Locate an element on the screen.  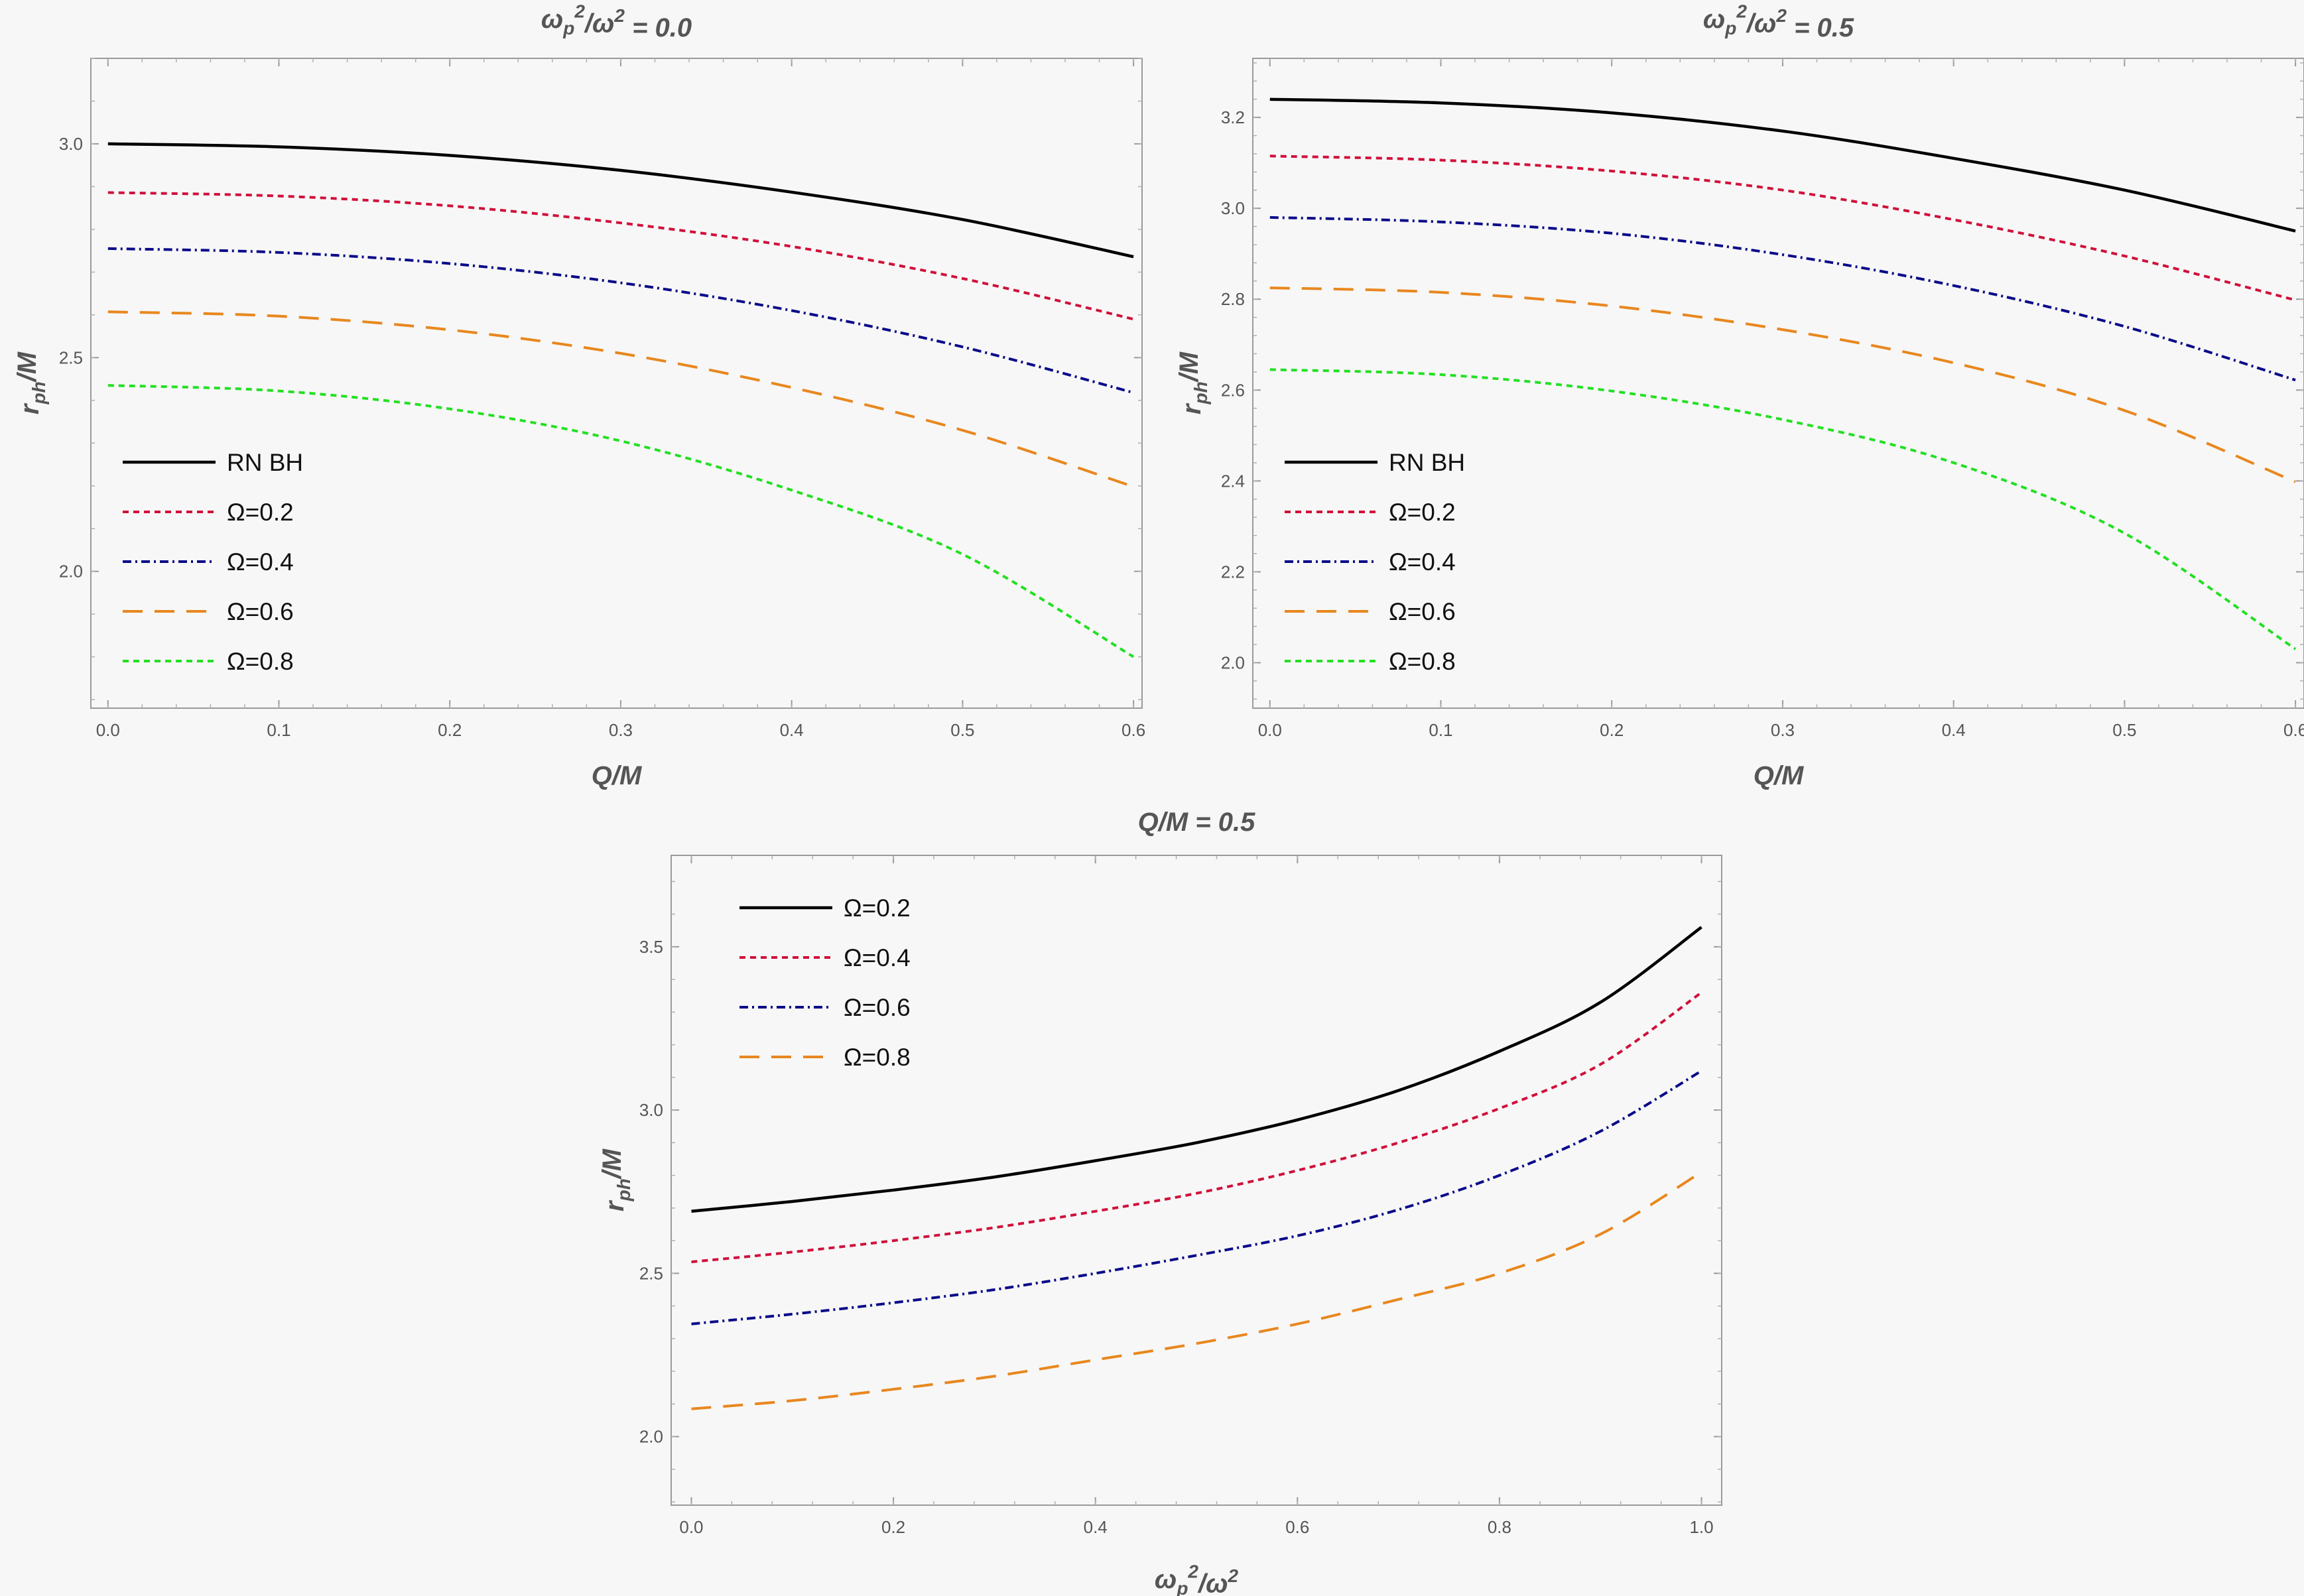
y-tick-label: 2.2 is located at coordinates (1233, 572).